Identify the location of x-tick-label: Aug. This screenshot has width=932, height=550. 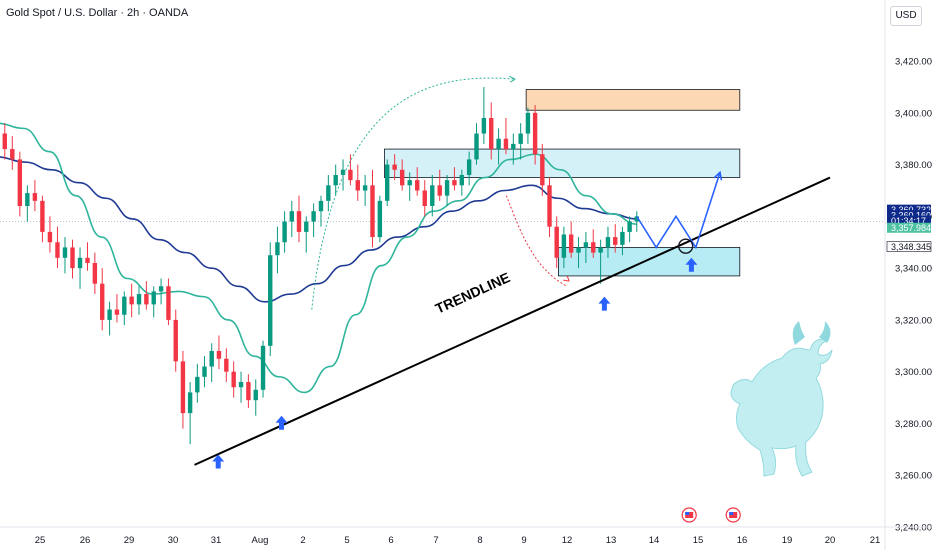
(260, 540).